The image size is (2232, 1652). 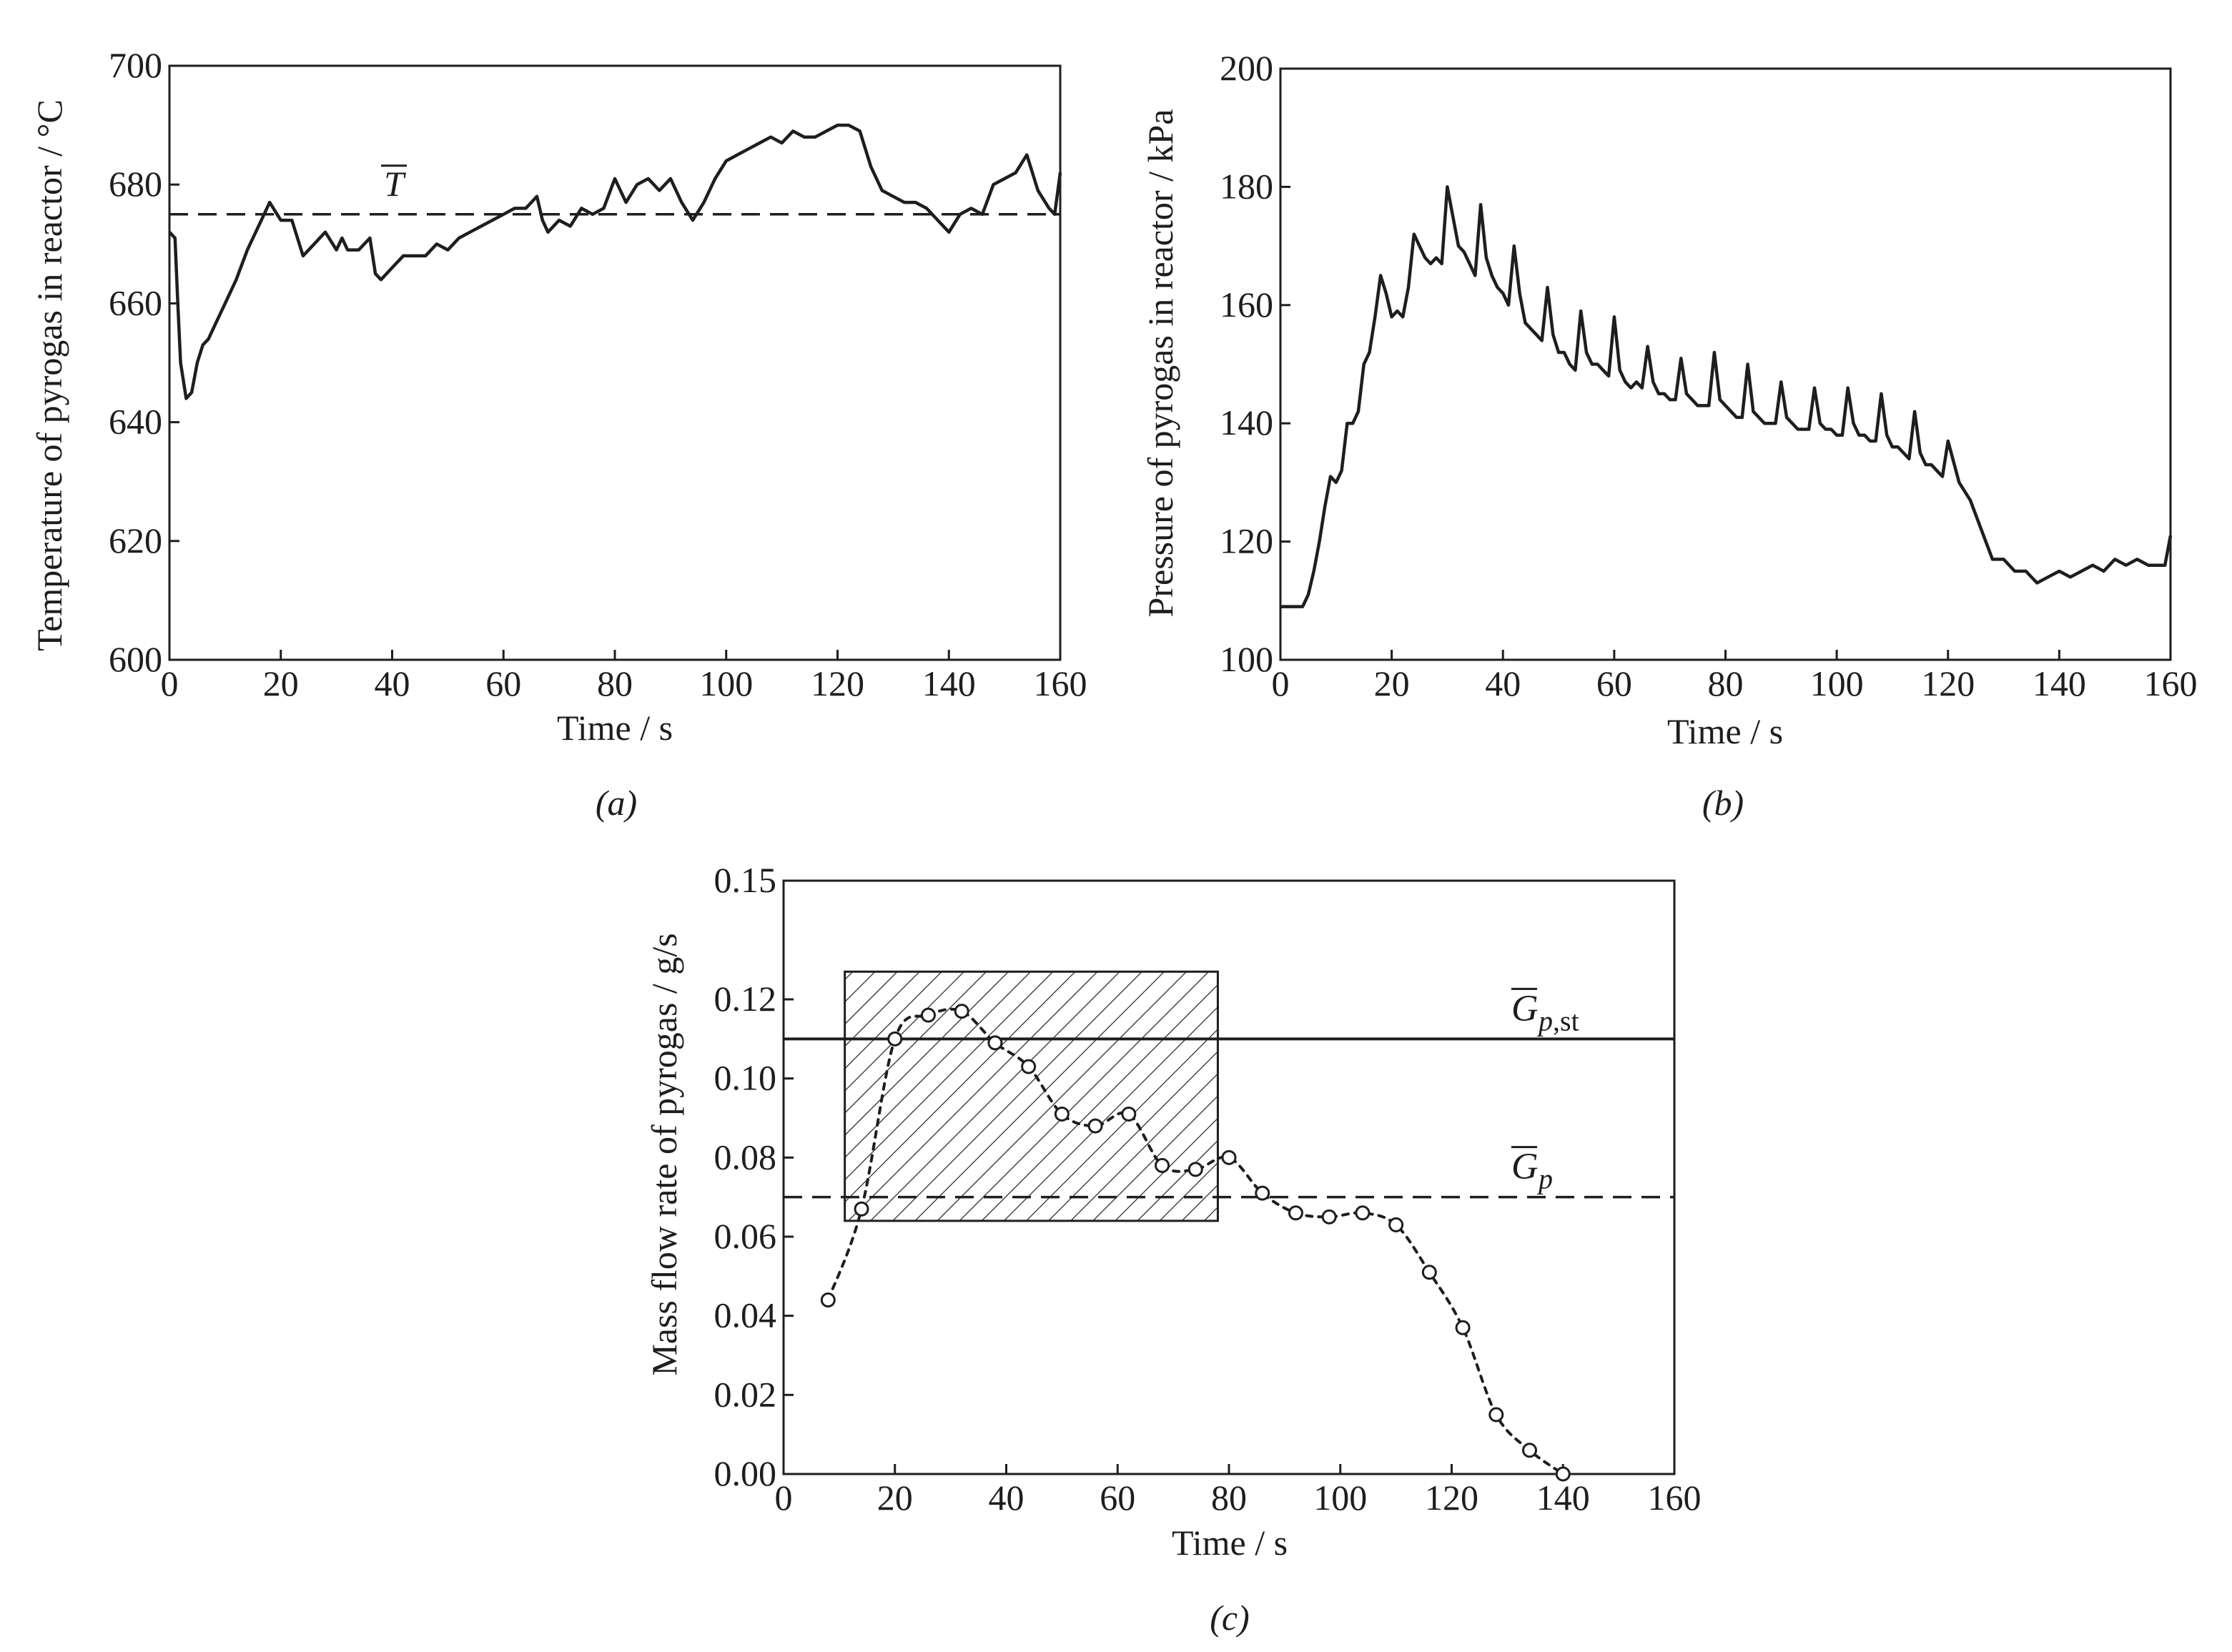 I want to click on mass-flow-chart-ytick-label: 0.06, so click(x=746, y=1236).